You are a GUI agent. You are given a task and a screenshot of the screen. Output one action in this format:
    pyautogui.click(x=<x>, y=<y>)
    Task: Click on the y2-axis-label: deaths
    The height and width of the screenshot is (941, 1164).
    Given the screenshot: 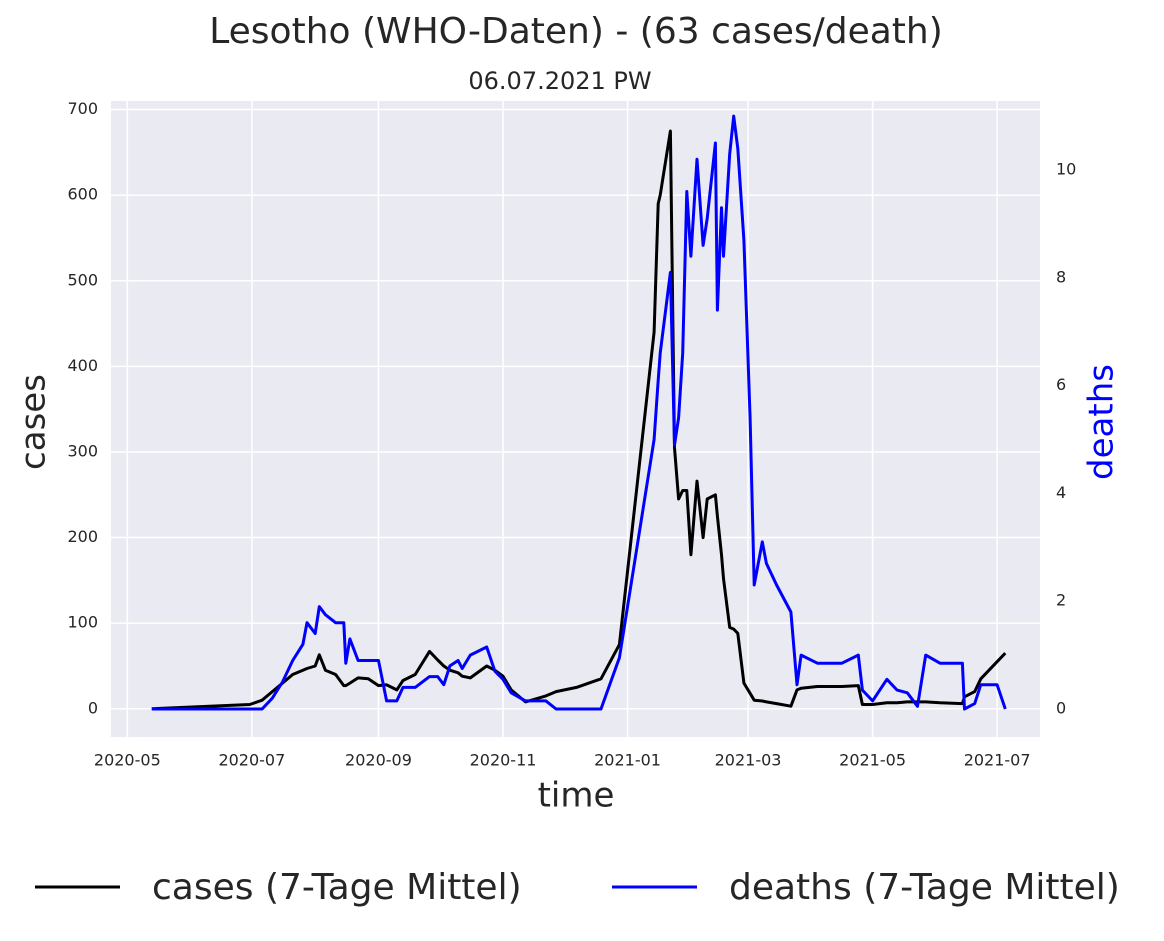 What is the action you would take?
    pyautogui.click(x=1102, y=422)
    